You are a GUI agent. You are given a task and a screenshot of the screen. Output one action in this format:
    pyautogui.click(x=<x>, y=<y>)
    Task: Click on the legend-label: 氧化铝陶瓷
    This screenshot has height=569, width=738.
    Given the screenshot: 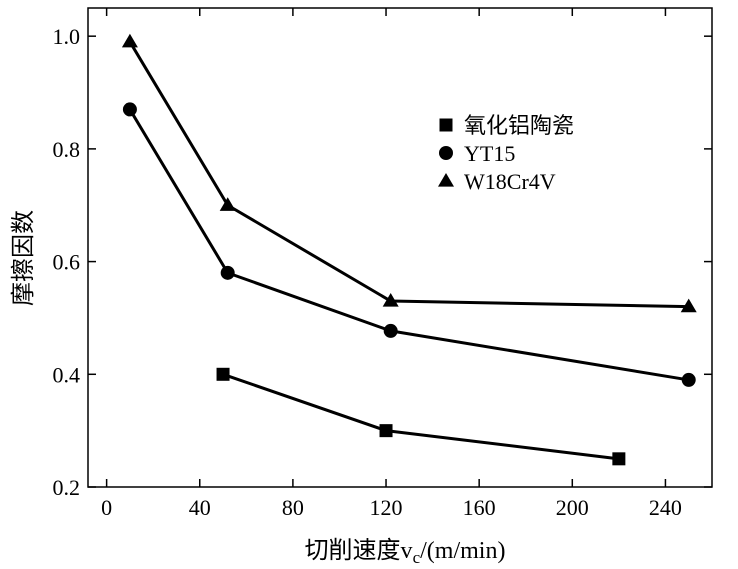 What is the action you would take?
    pyautogui.click(x=519, y=125)
    